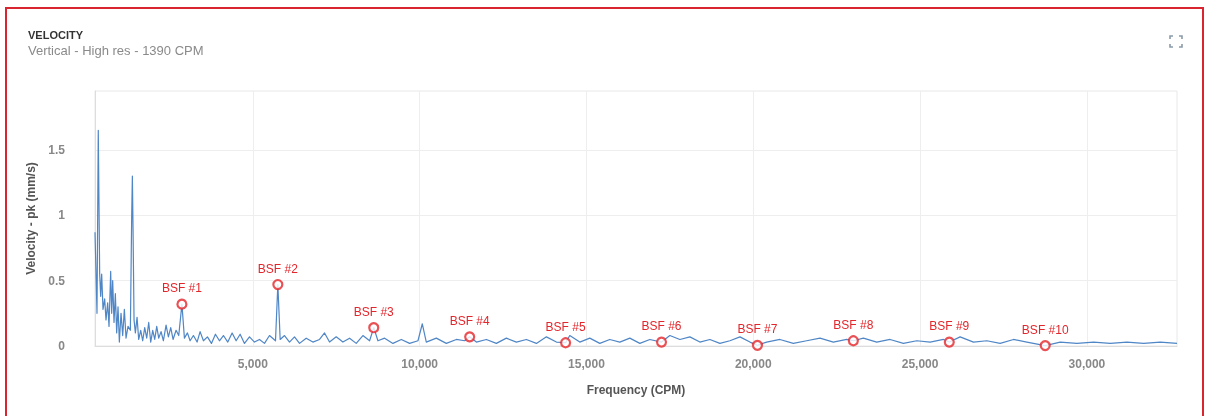 This screenshot has height=416, width=1209. Describe the element at coordinates (920, 364) in the screenshot. I see `x-tick-label: 25,000` at that location.